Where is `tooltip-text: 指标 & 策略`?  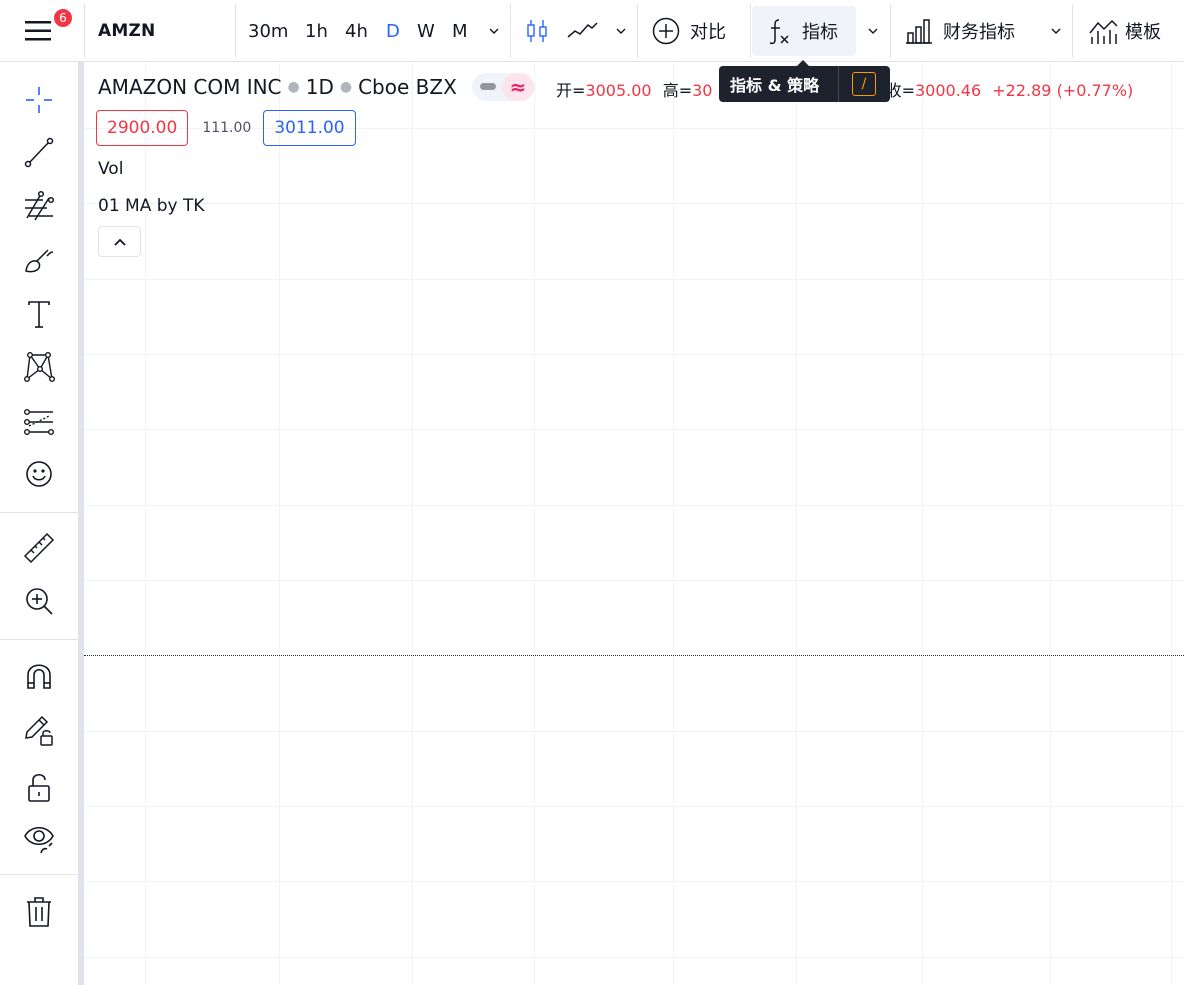 tooltip-text: 指标 & 策略 is located at coordinates (775, 85).